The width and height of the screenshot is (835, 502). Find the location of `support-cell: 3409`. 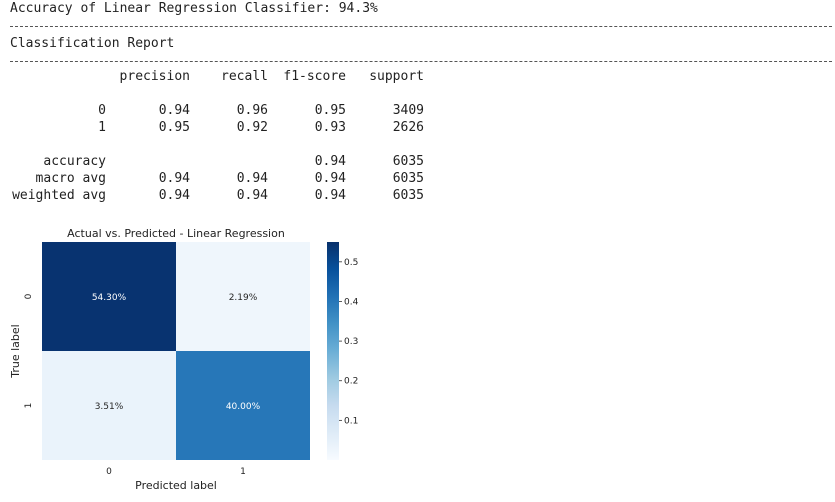

support-cell: 3409 is located at coordinates (408, 110).